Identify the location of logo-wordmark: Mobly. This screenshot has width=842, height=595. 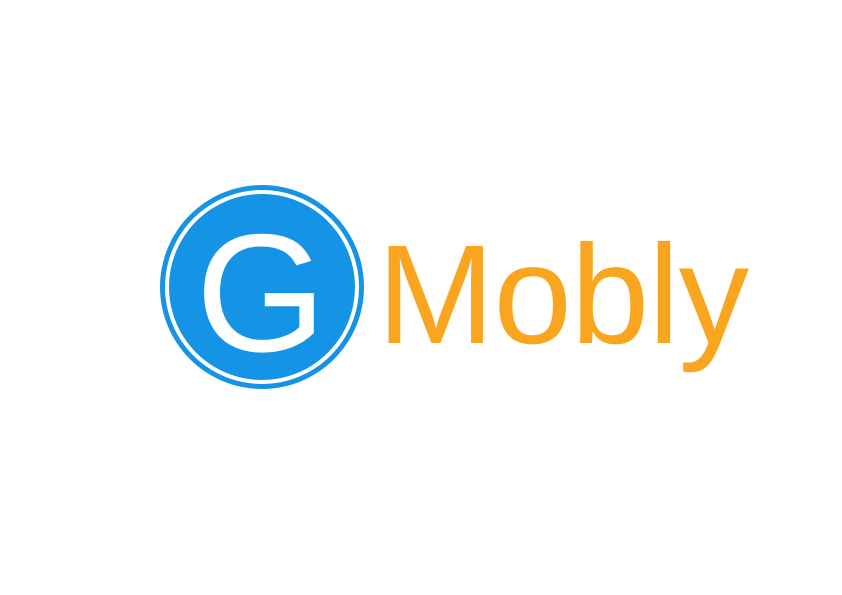
(563, 294).